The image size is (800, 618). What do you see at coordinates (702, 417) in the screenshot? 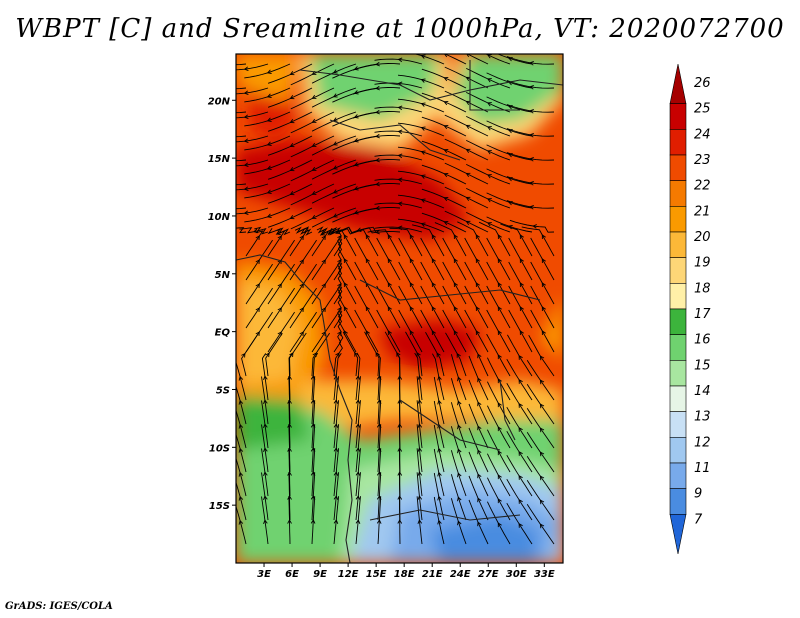
I see `colorbar-label: 13` at bounding box center [702, 417].